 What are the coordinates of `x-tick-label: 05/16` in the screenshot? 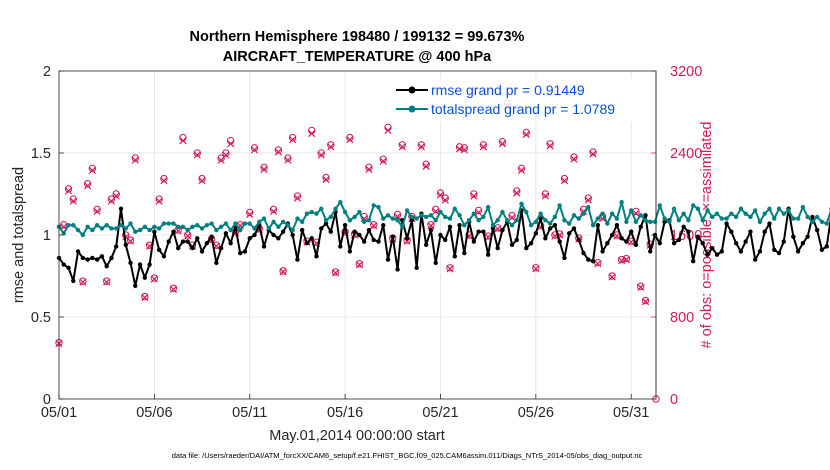 It's located at (345, 413).